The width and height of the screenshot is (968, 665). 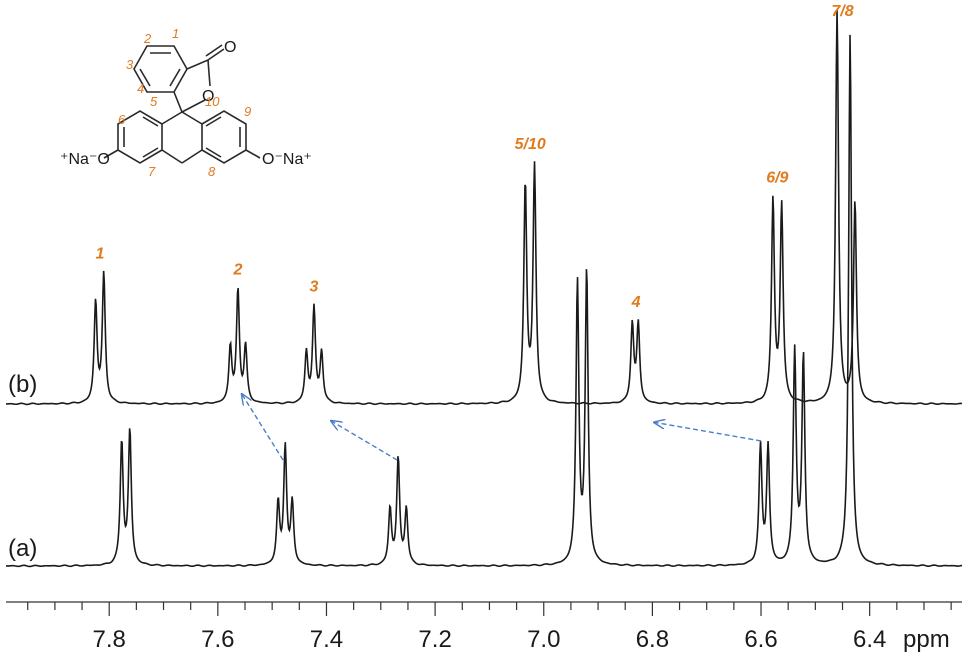 What do you see at coordinates (237, 269) in the screenshot?
I see `peak-label: 2` at bounding box center [237, 269].